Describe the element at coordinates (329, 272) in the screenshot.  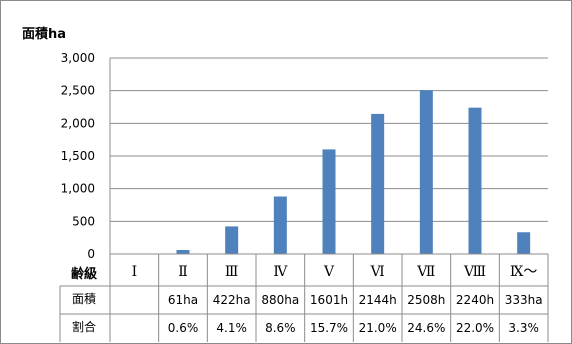
I see `category-label: Ⅴ` at that location.